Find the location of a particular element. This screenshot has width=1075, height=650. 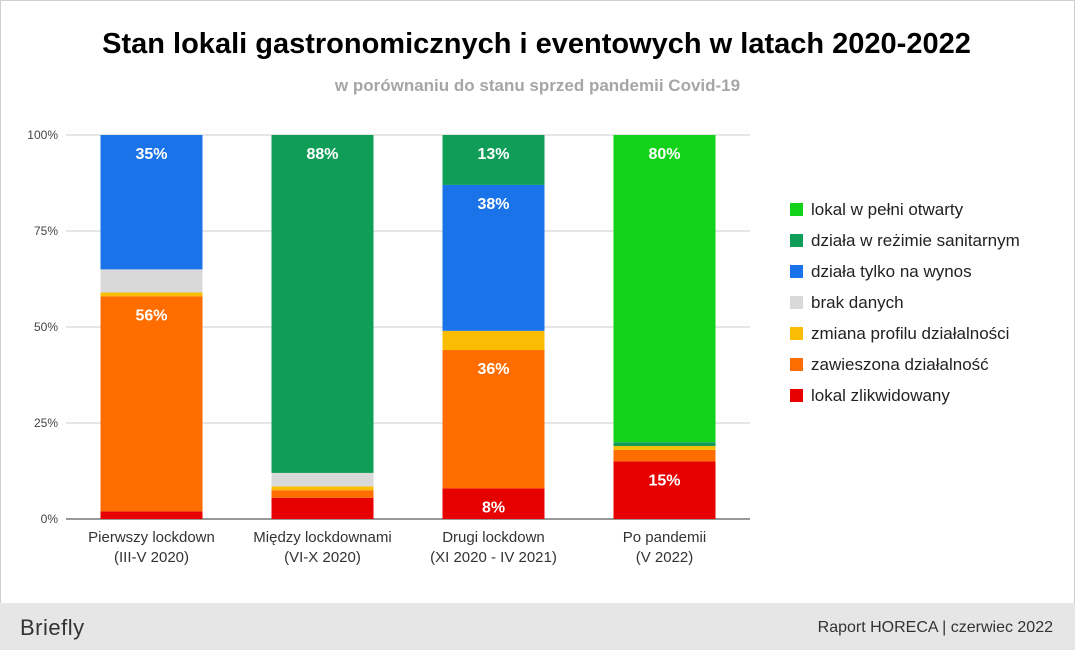

data-label: 8% is located at coordinates (493, 507).